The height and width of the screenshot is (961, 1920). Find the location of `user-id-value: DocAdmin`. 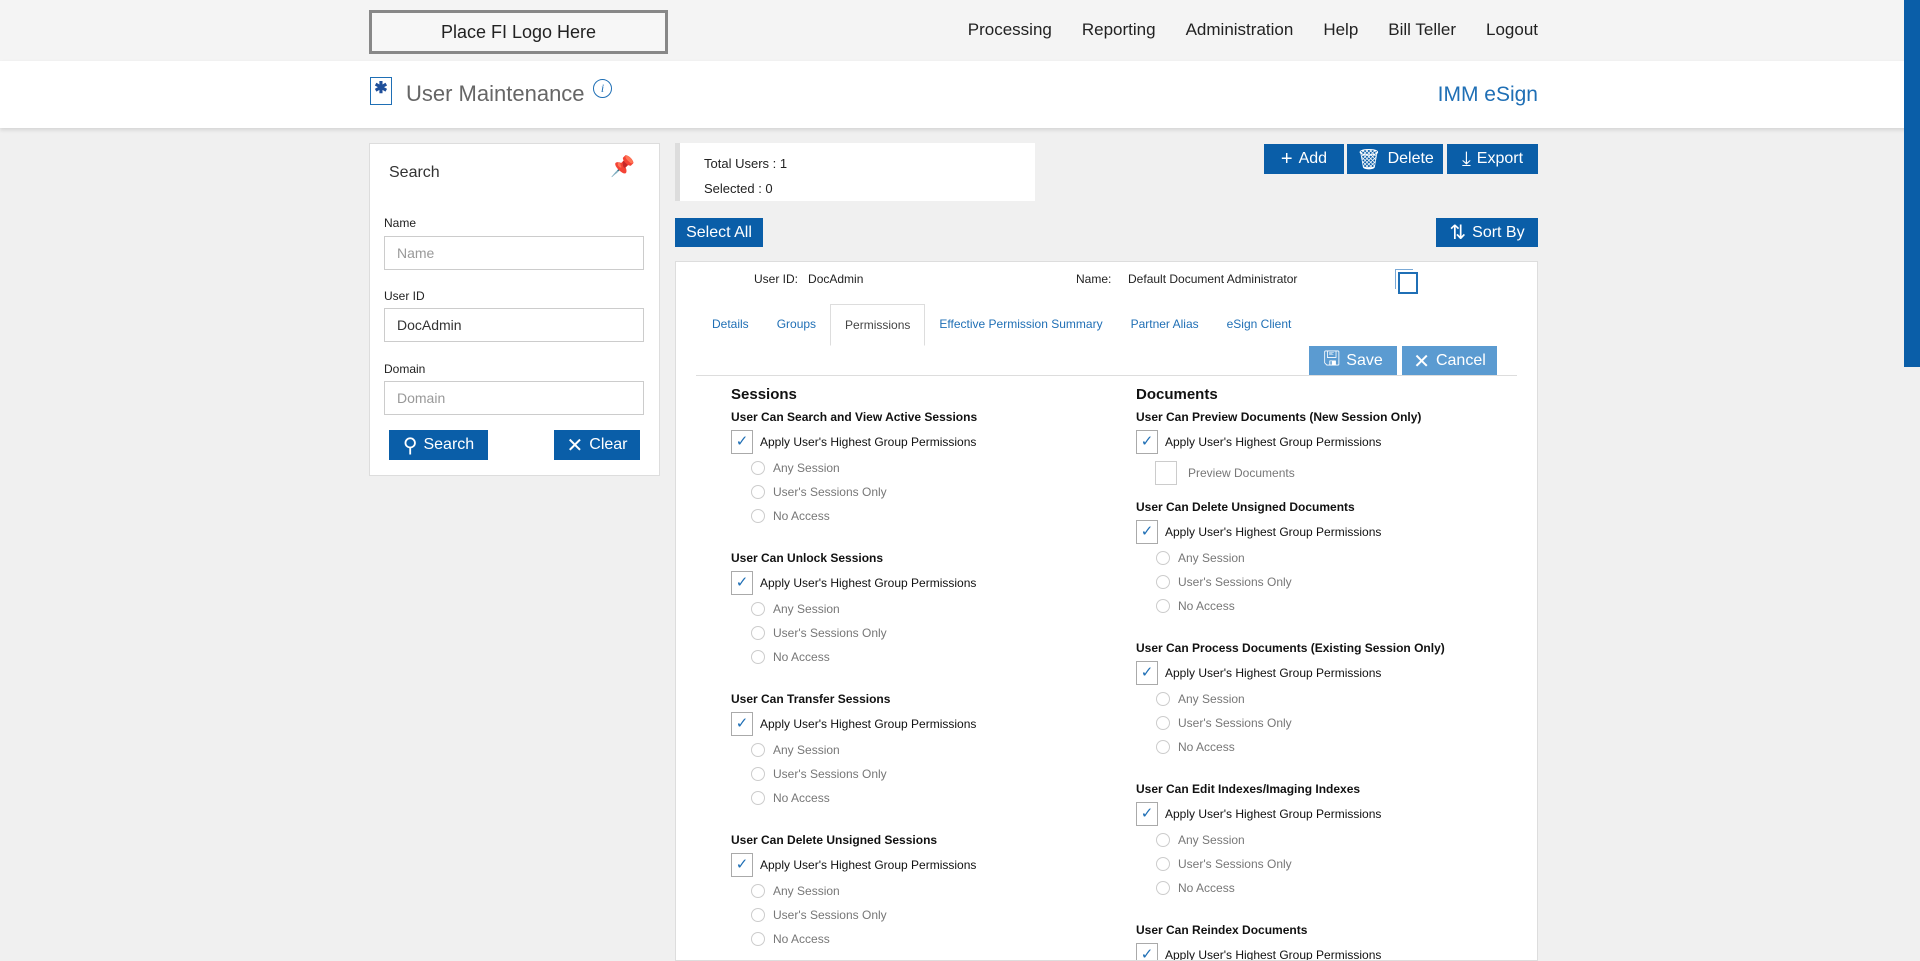

user-id-value: DocAdmin is located at coordinates (836, 279).